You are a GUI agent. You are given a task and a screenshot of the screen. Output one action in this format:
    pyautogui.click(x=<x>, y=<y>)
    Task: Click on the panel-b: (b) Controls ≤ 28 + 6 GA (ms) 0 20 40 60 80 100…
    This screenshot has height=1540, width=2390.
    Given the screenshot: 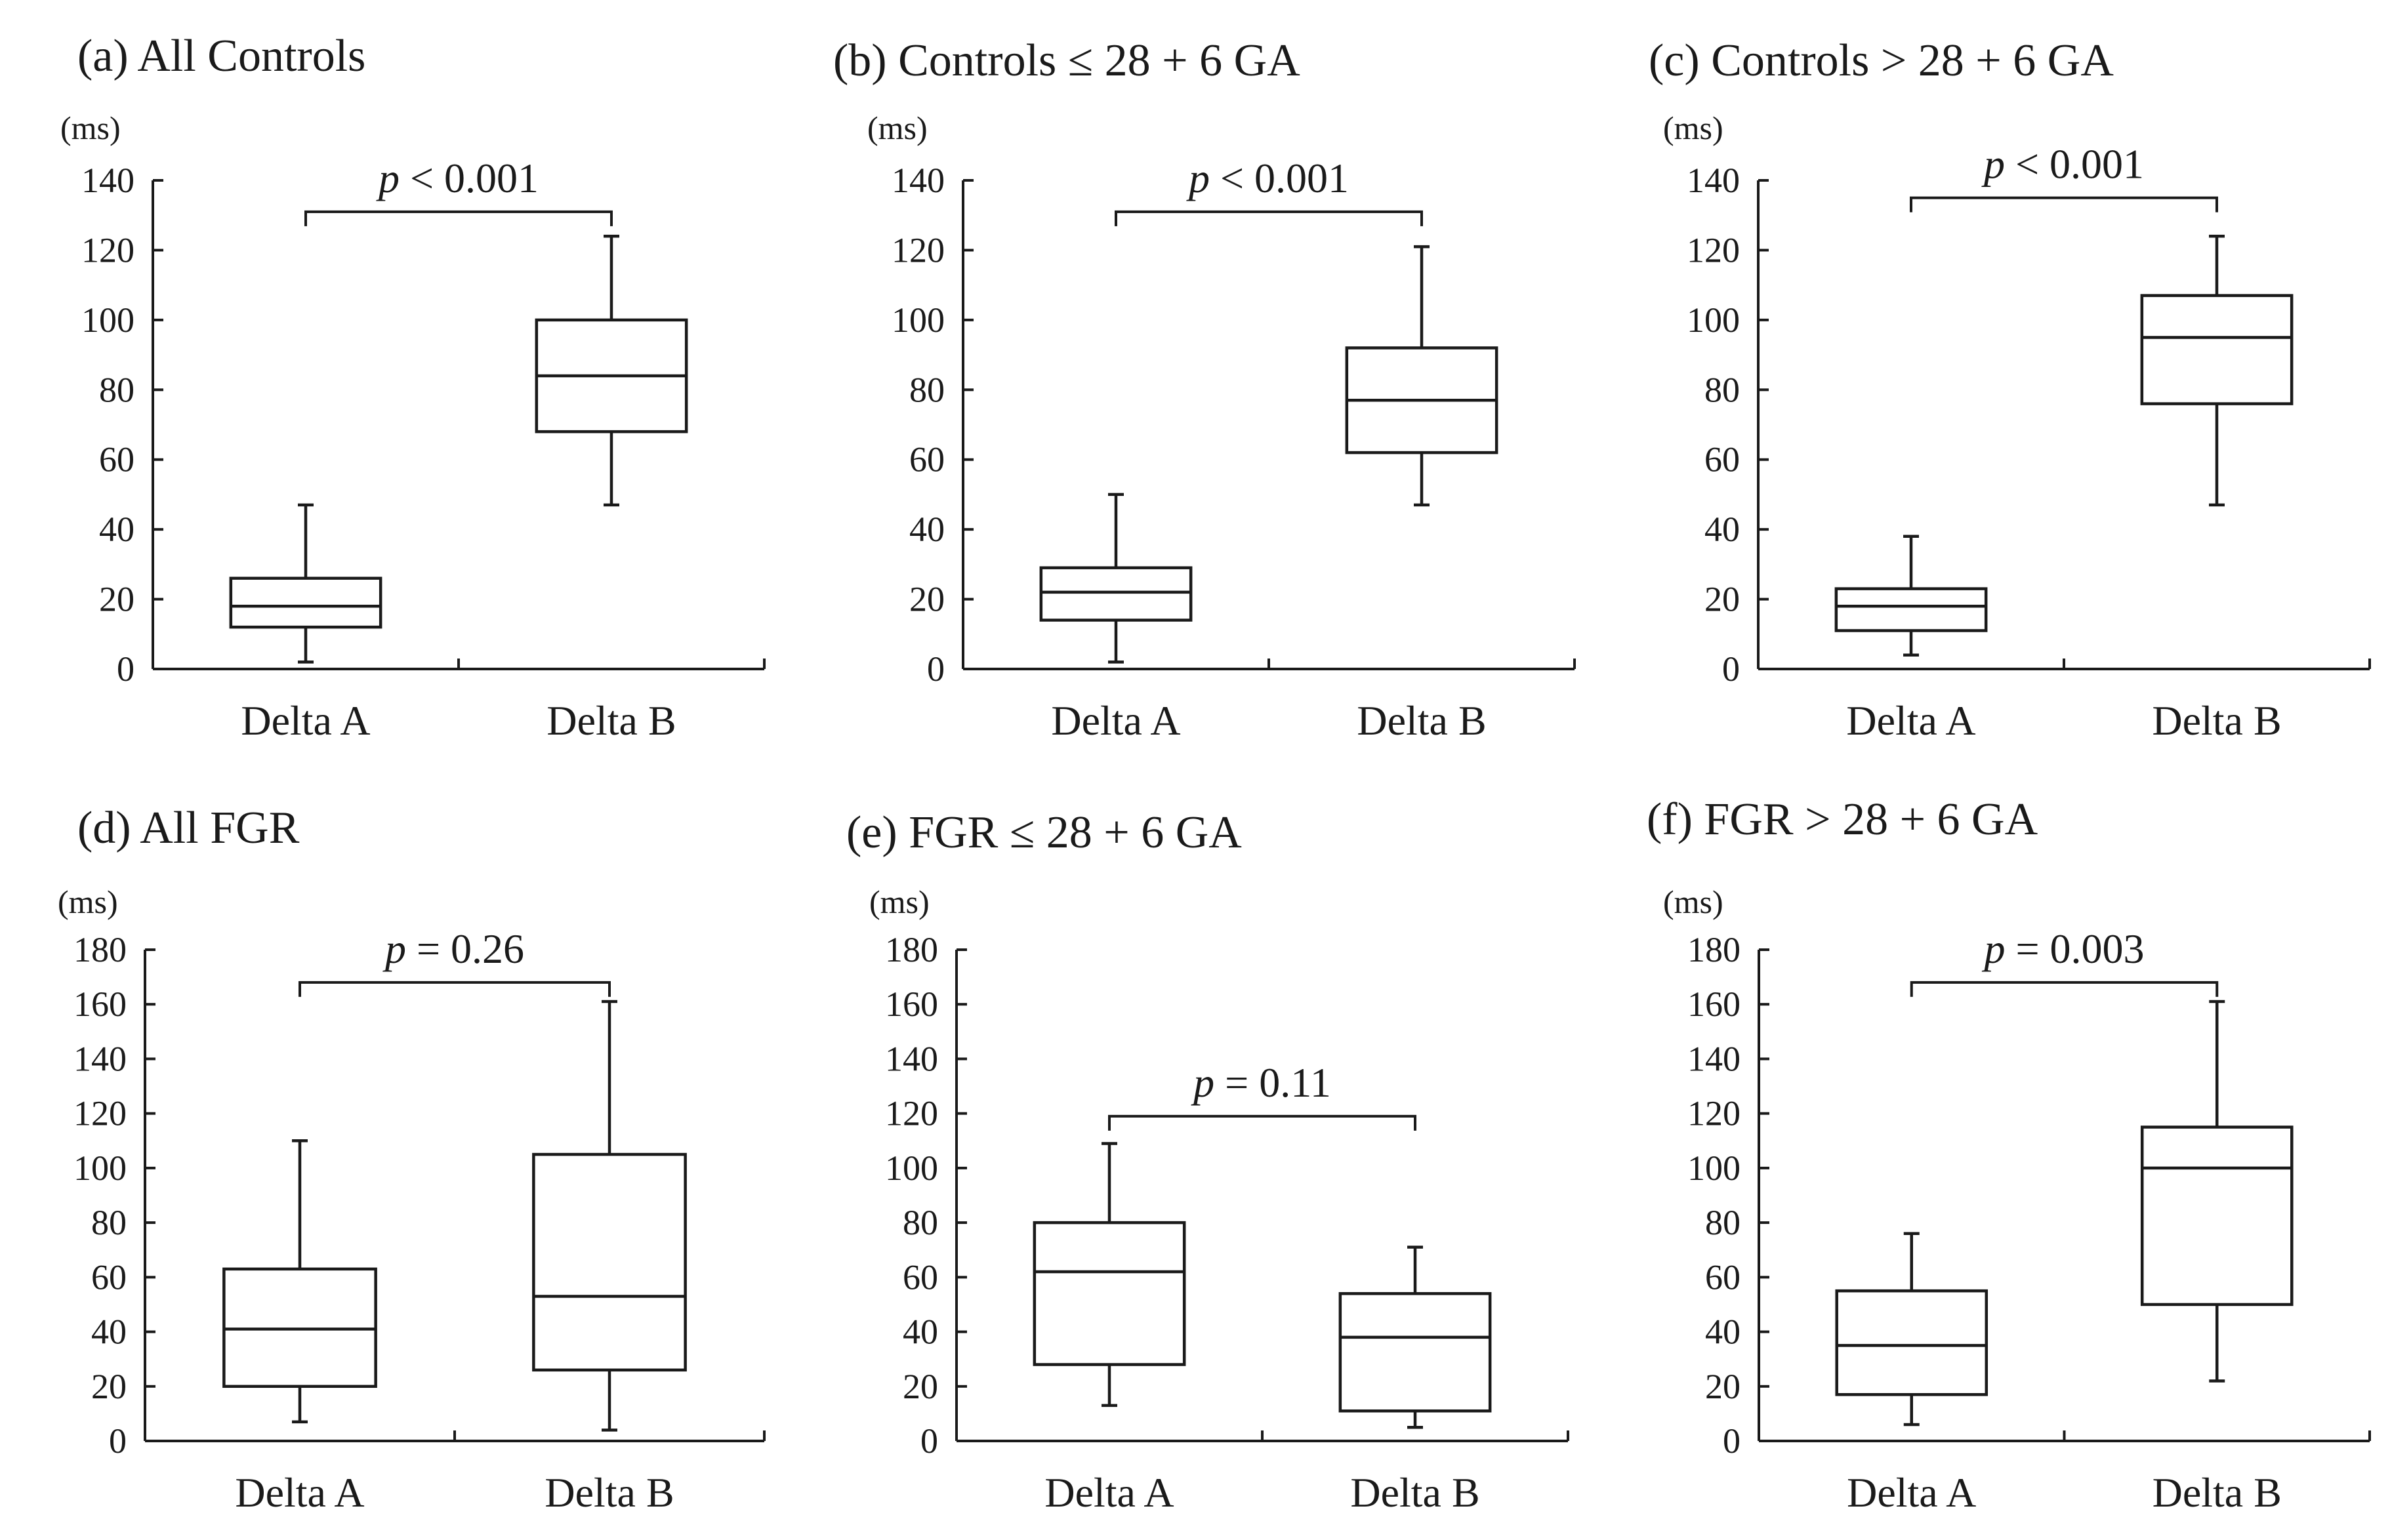 What is the action you would take?
    pyautogui.click(x=1204, y=389)
    